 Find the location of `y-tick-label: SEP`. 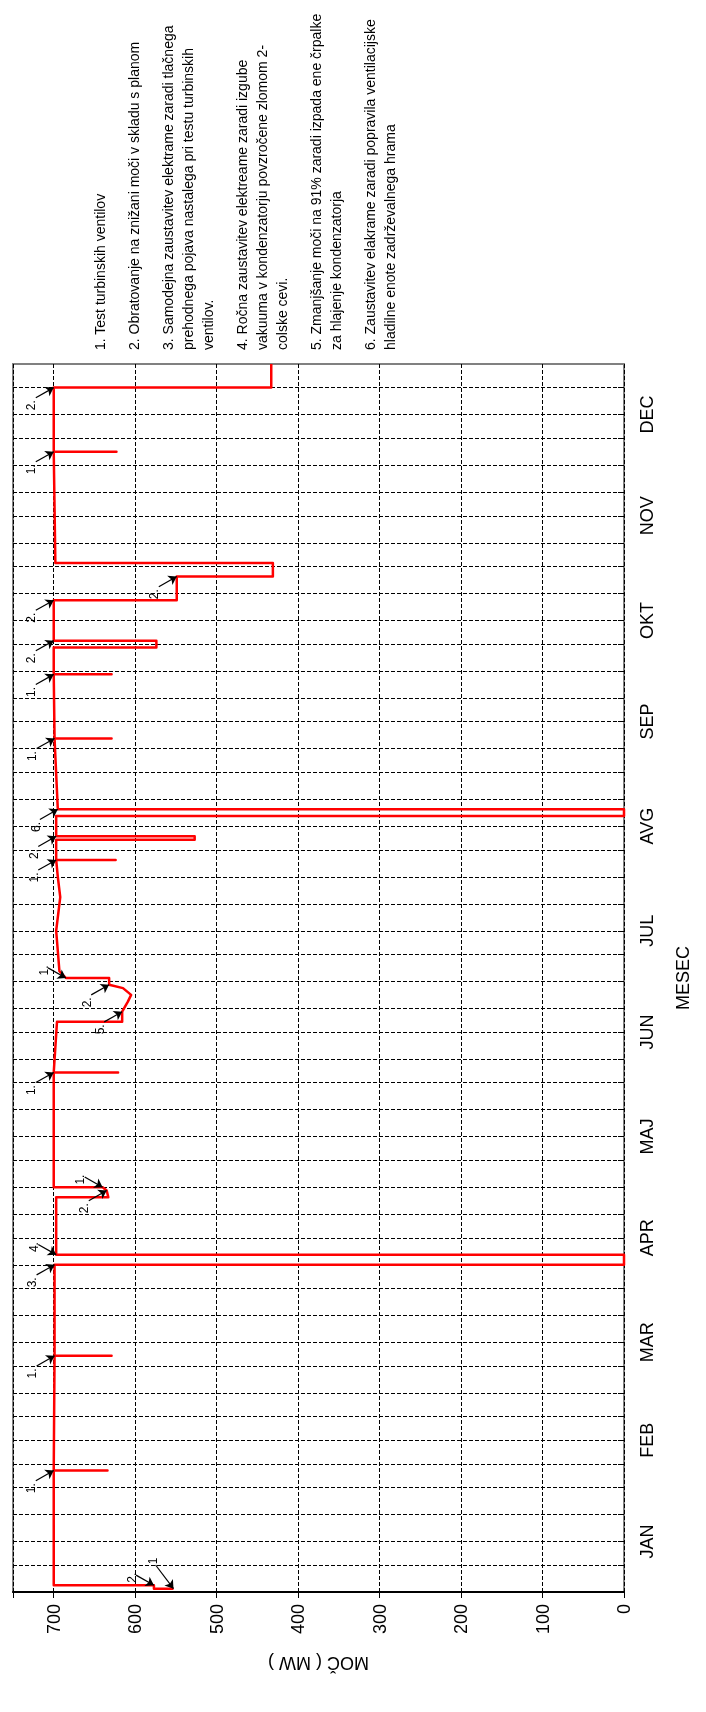

y-tick-label: SEP is located at coordinates (647, 721).